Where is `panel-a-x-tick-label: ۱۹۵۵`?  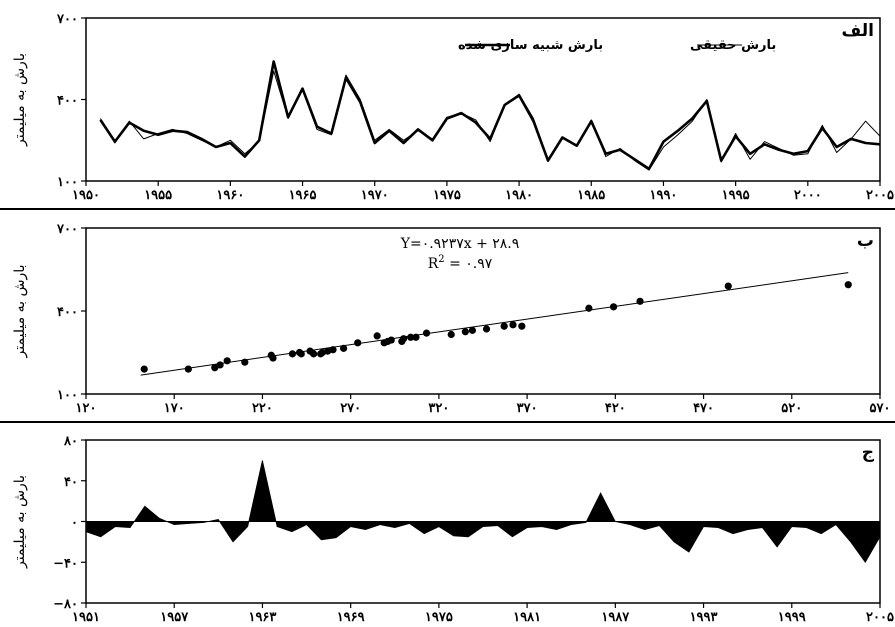
panel-a-x-tick-label: ۱۹۵۵ is located at coordinates (158, 195).